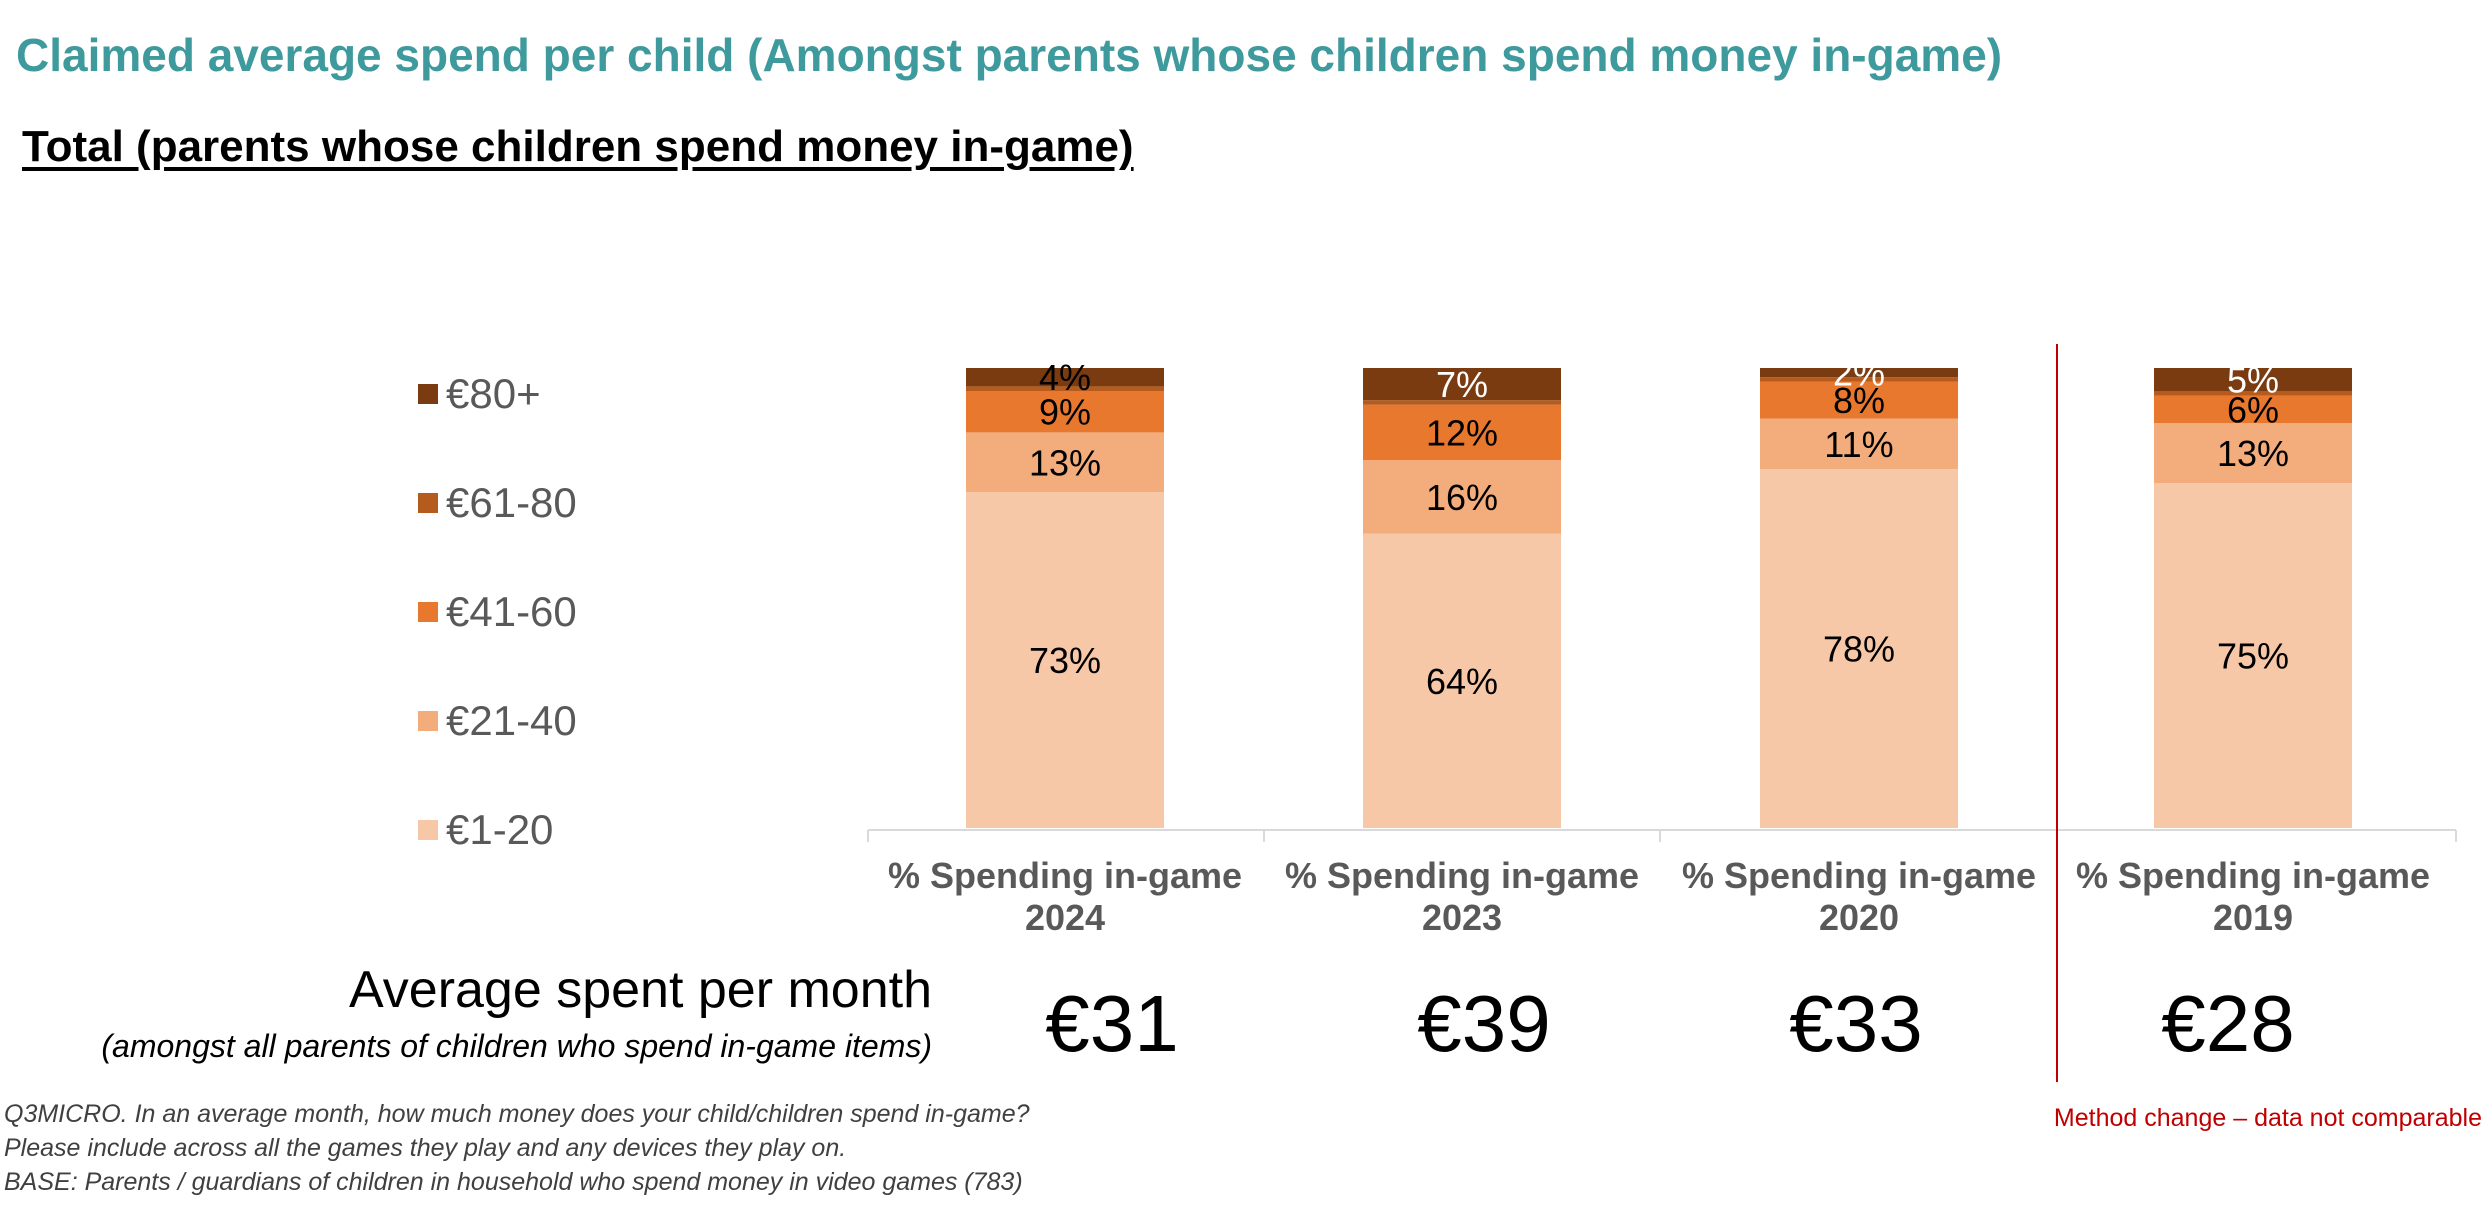 The height and width of the screenshot is (1212, 2486). I want to click on legend-item-1-20: €1-20, so click(485, 830).